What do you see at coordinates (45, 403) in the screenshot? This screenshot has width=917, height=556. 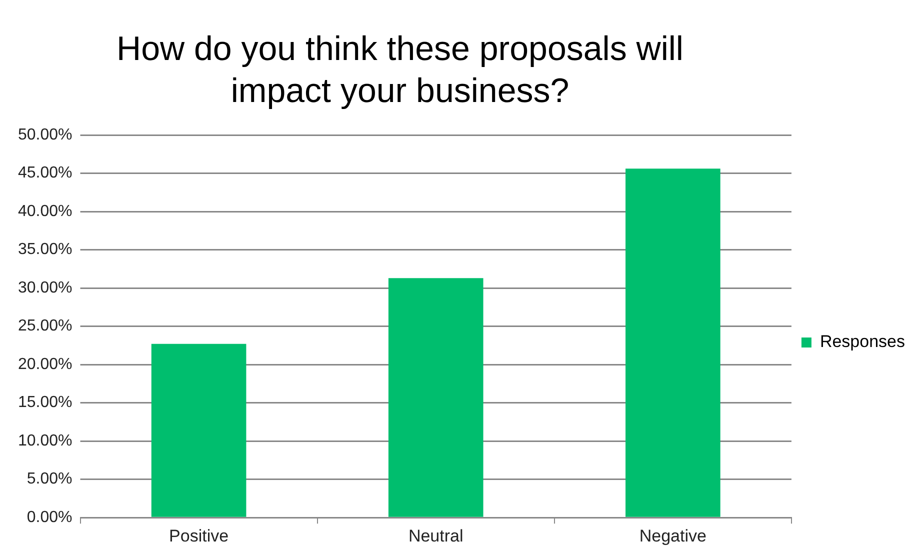 I see `y-tick-label: 15.00%` at bounding box center [45, 403].